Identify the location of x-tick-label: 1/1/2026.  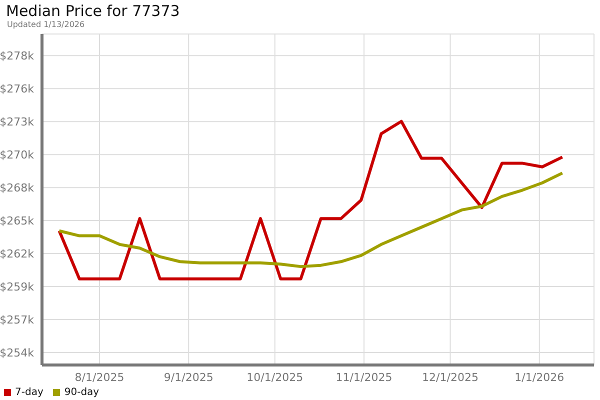
(539, 377).